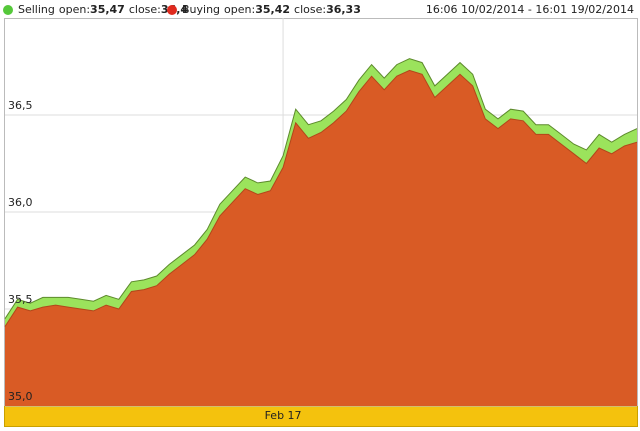 Image resolution: width=640 pixels, height=431 pixels. Describe the element at coordinates (201, 9) in the screenshot. I see `legend-name: Buying` at that location.